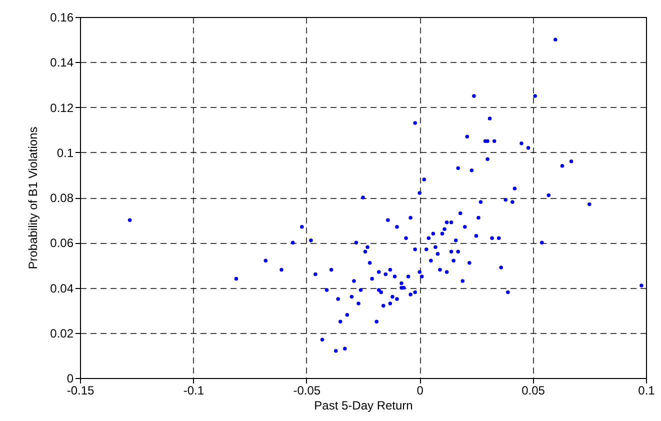  What do you see at coordinates (80, 391) in the screenshot?
I see `x-tick-label: -0.15` at bounding box center [80, 391].